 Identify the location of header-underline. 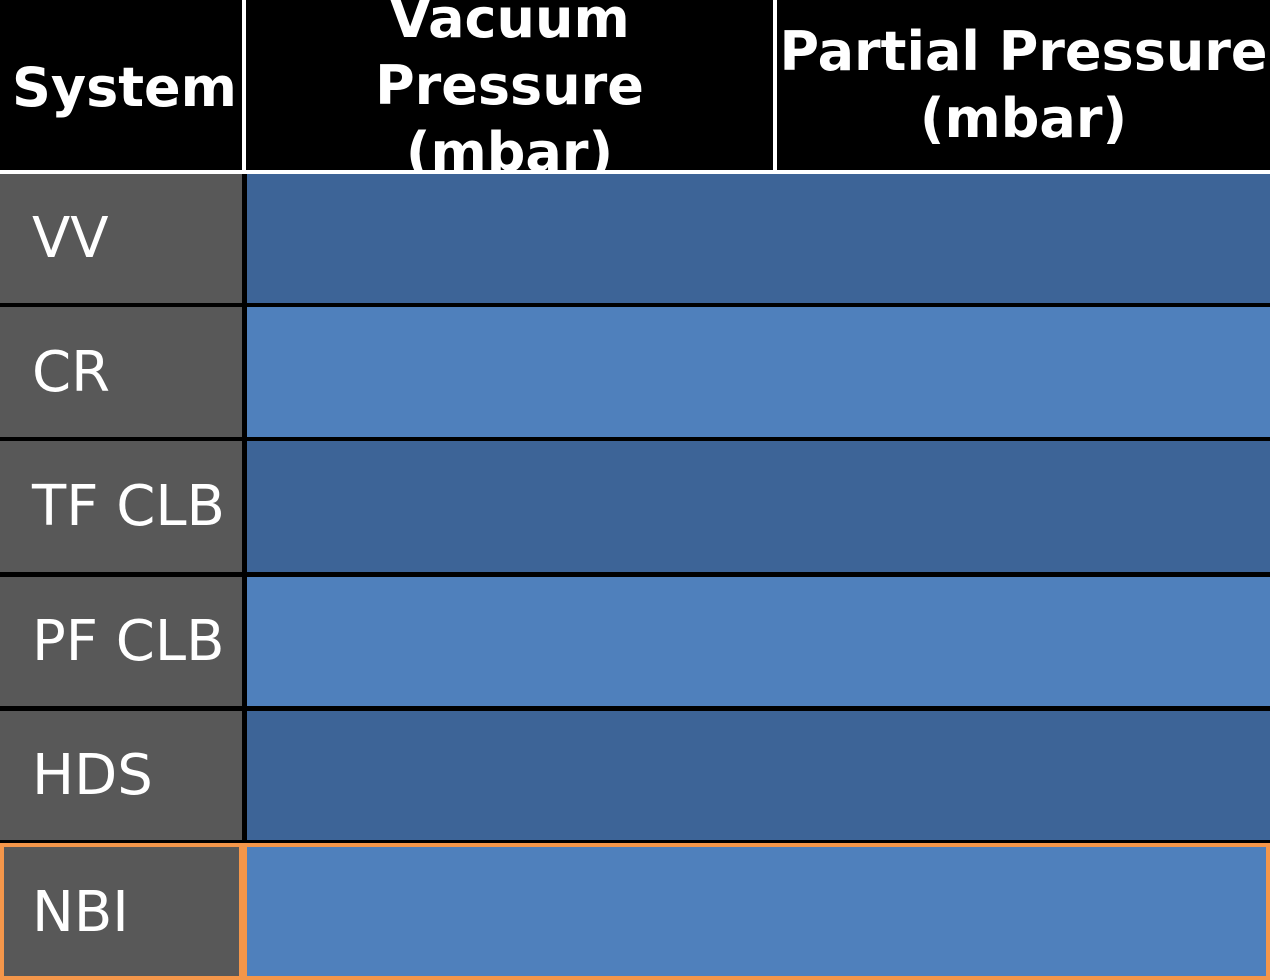
(635, 172).